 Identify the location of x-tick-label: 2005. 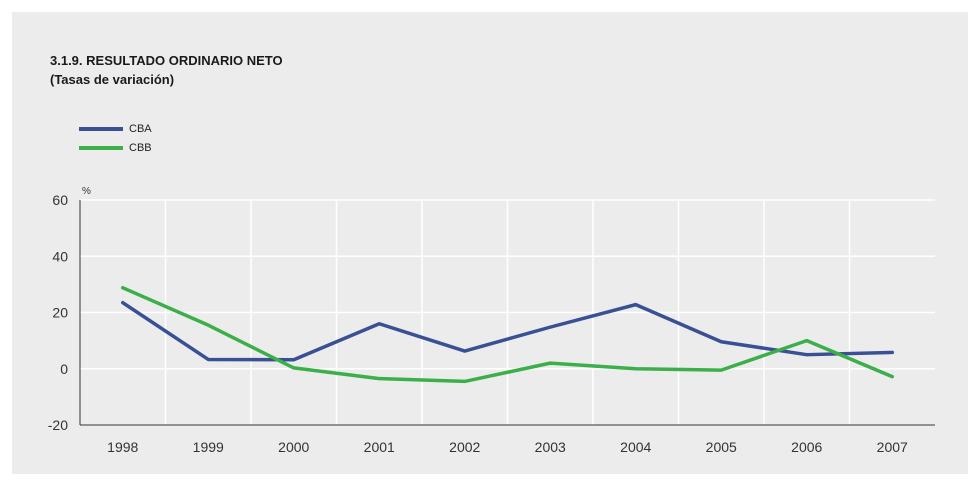
(721, 447).